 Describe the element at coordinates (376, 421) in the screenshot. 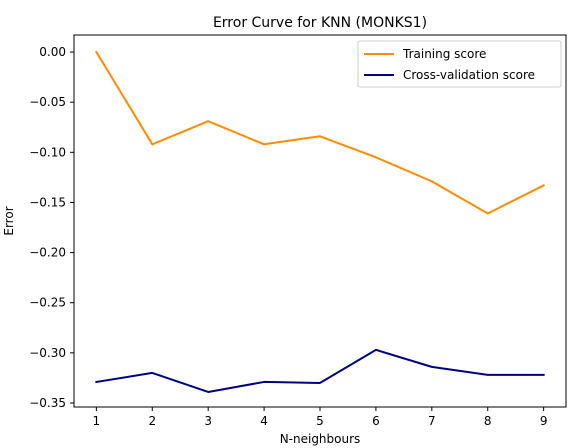

I see `x-tick-label: 6` at that location.